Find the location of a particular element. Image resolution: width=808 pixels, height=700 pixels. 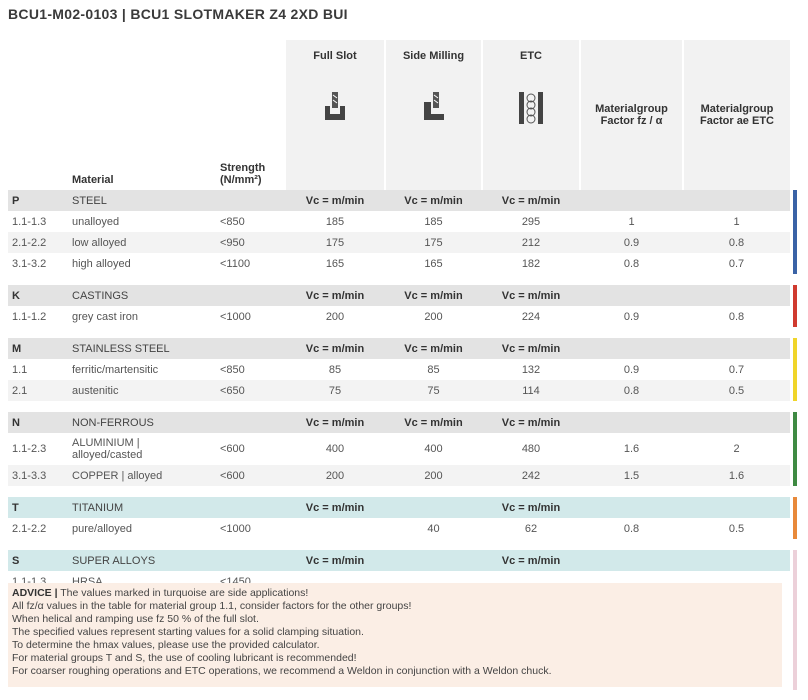

group-header-row: T TITANIUM Vc = m/min Vc = m/min is located at coordinates (403, 523).